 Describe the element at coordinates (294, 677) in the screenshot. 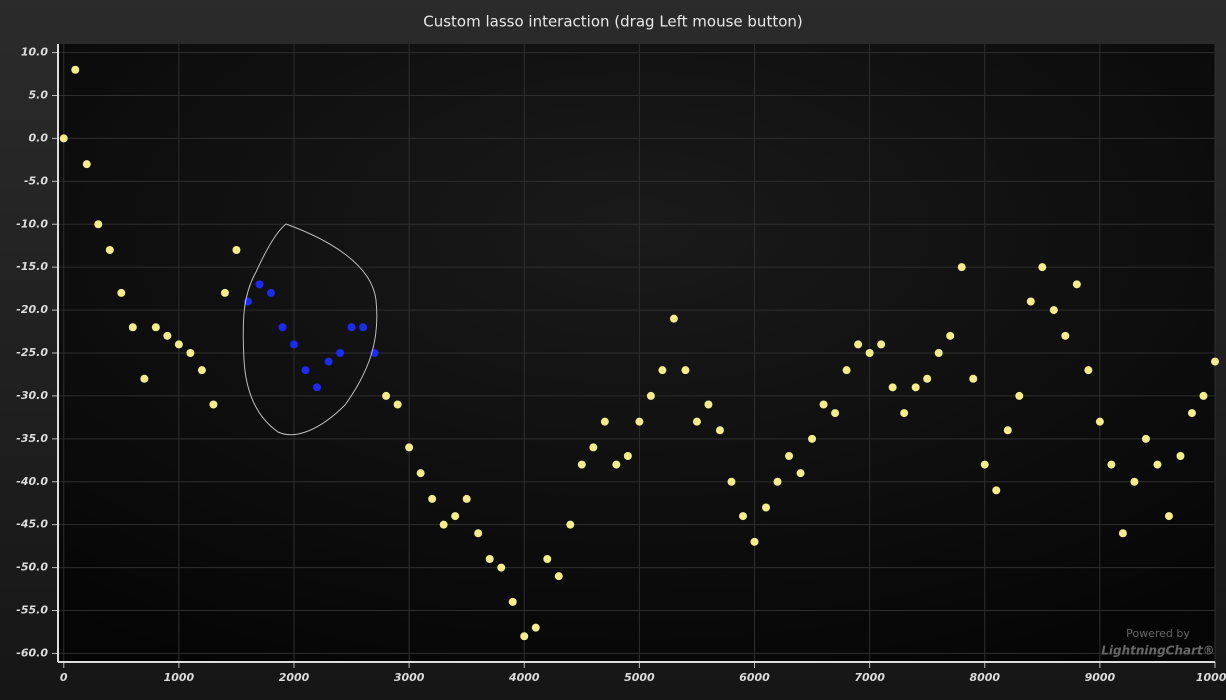

I see `x-tick-label: 2000` at that location.